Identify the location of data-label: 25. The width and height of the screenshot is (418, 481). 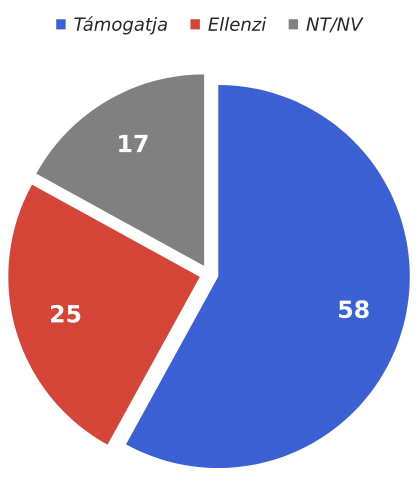
(65, 313).